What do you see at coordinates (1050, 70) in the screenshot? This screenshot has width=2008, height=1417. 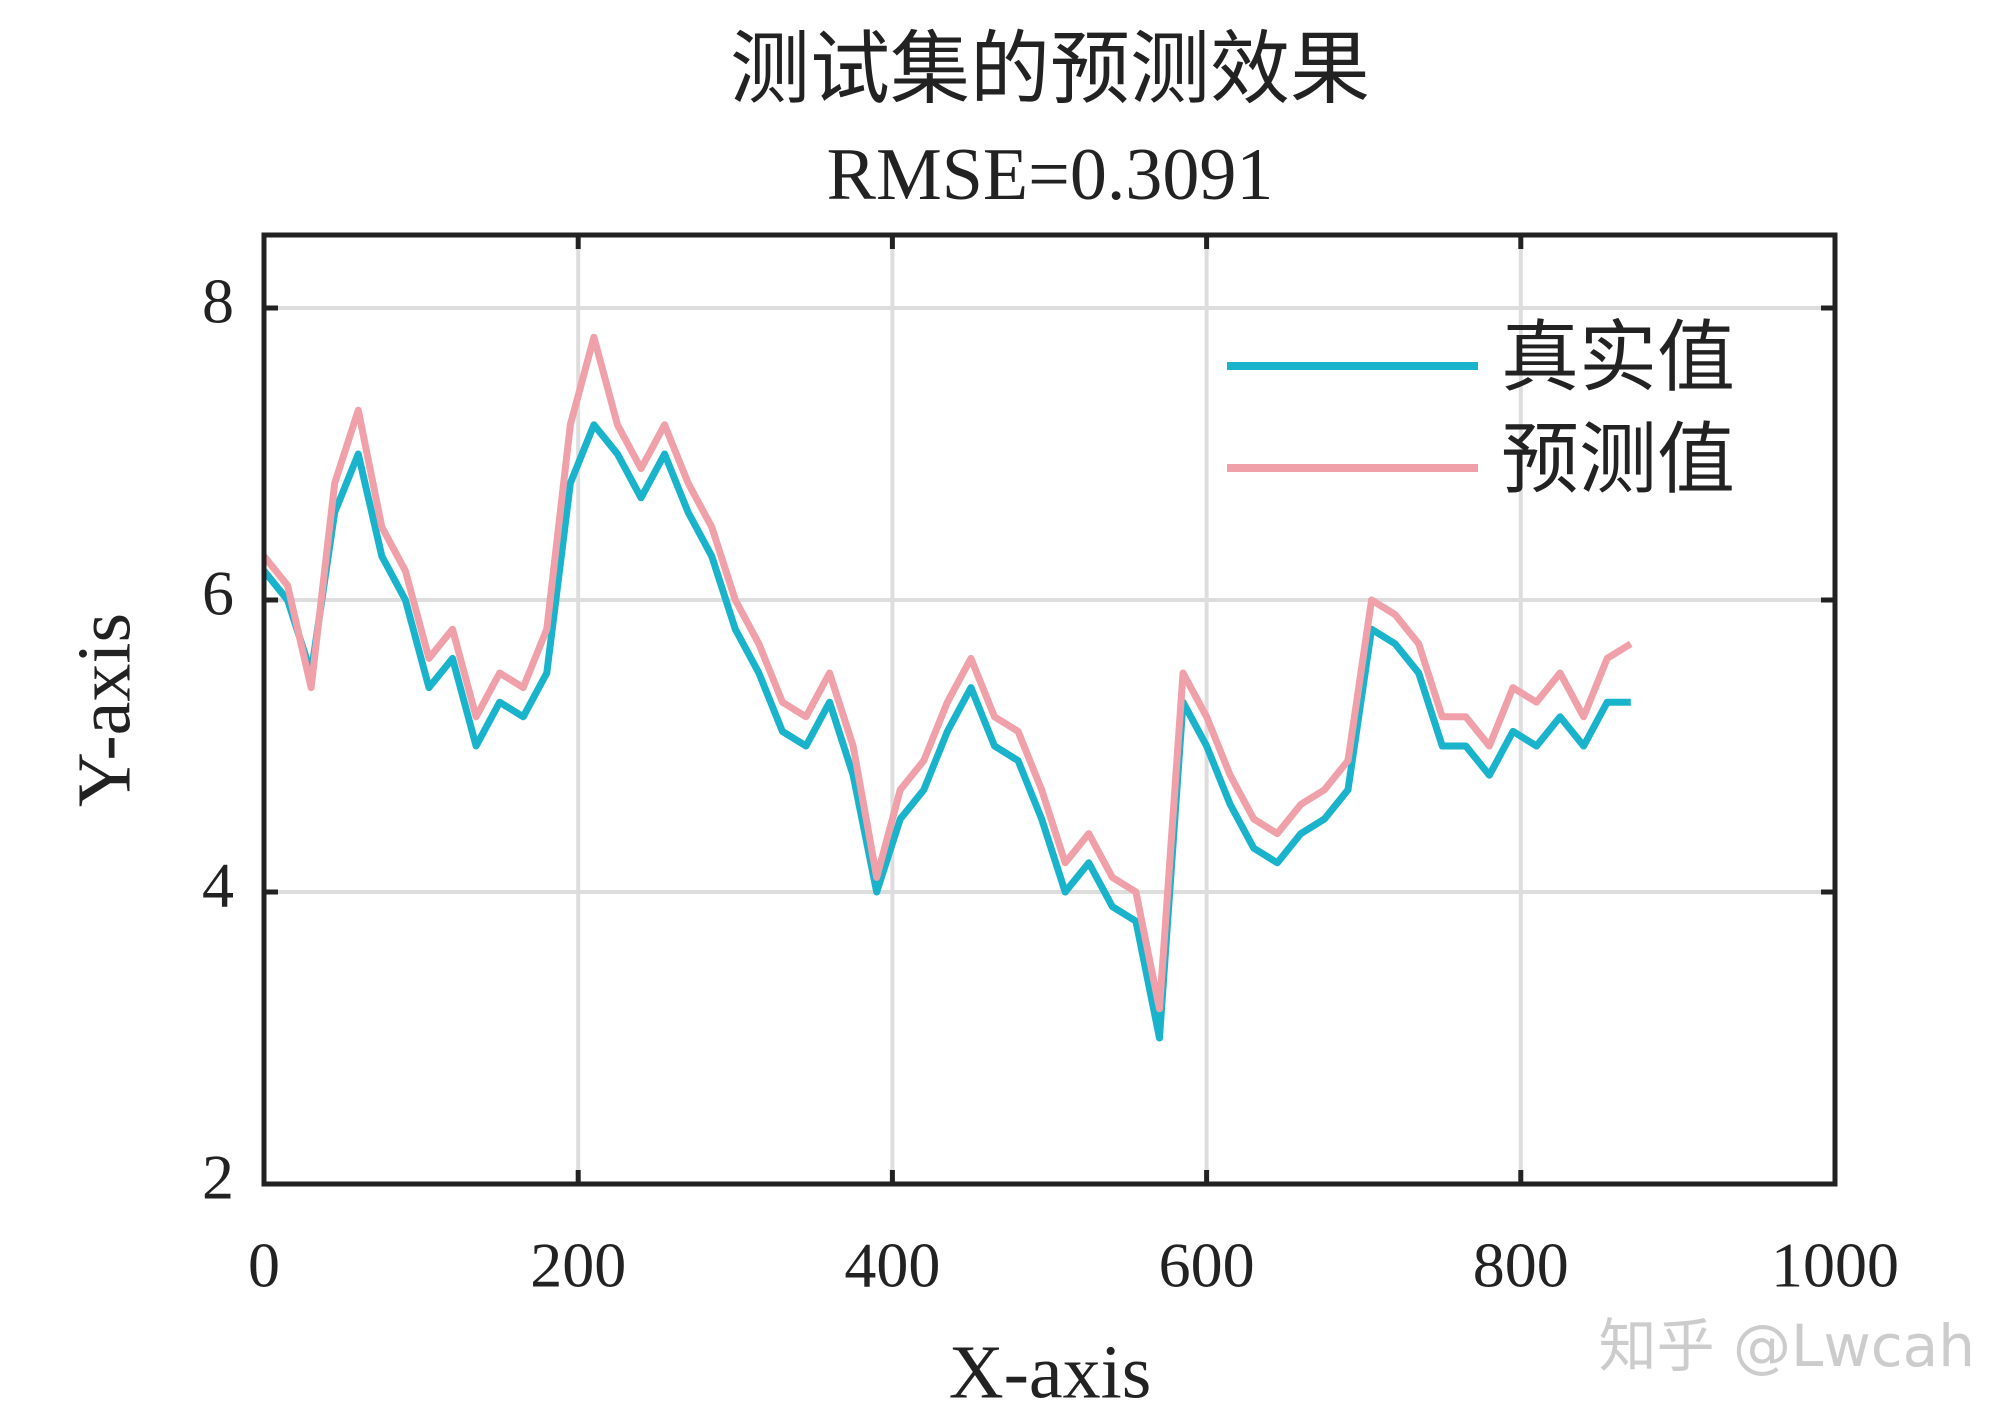 I see `chart-title: 测试集的预测效果` at bounding box center [1050, 70].